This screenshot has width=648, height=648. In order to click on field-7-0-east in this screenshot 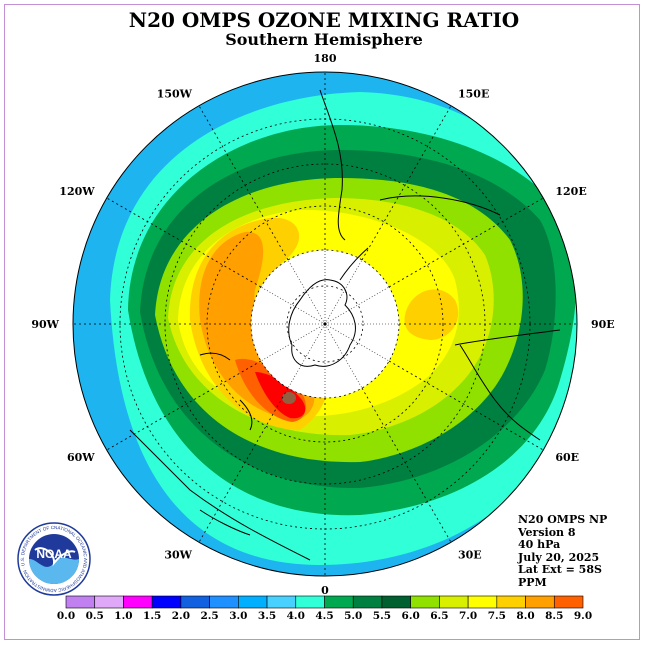, I will do `click(431, 314)`.